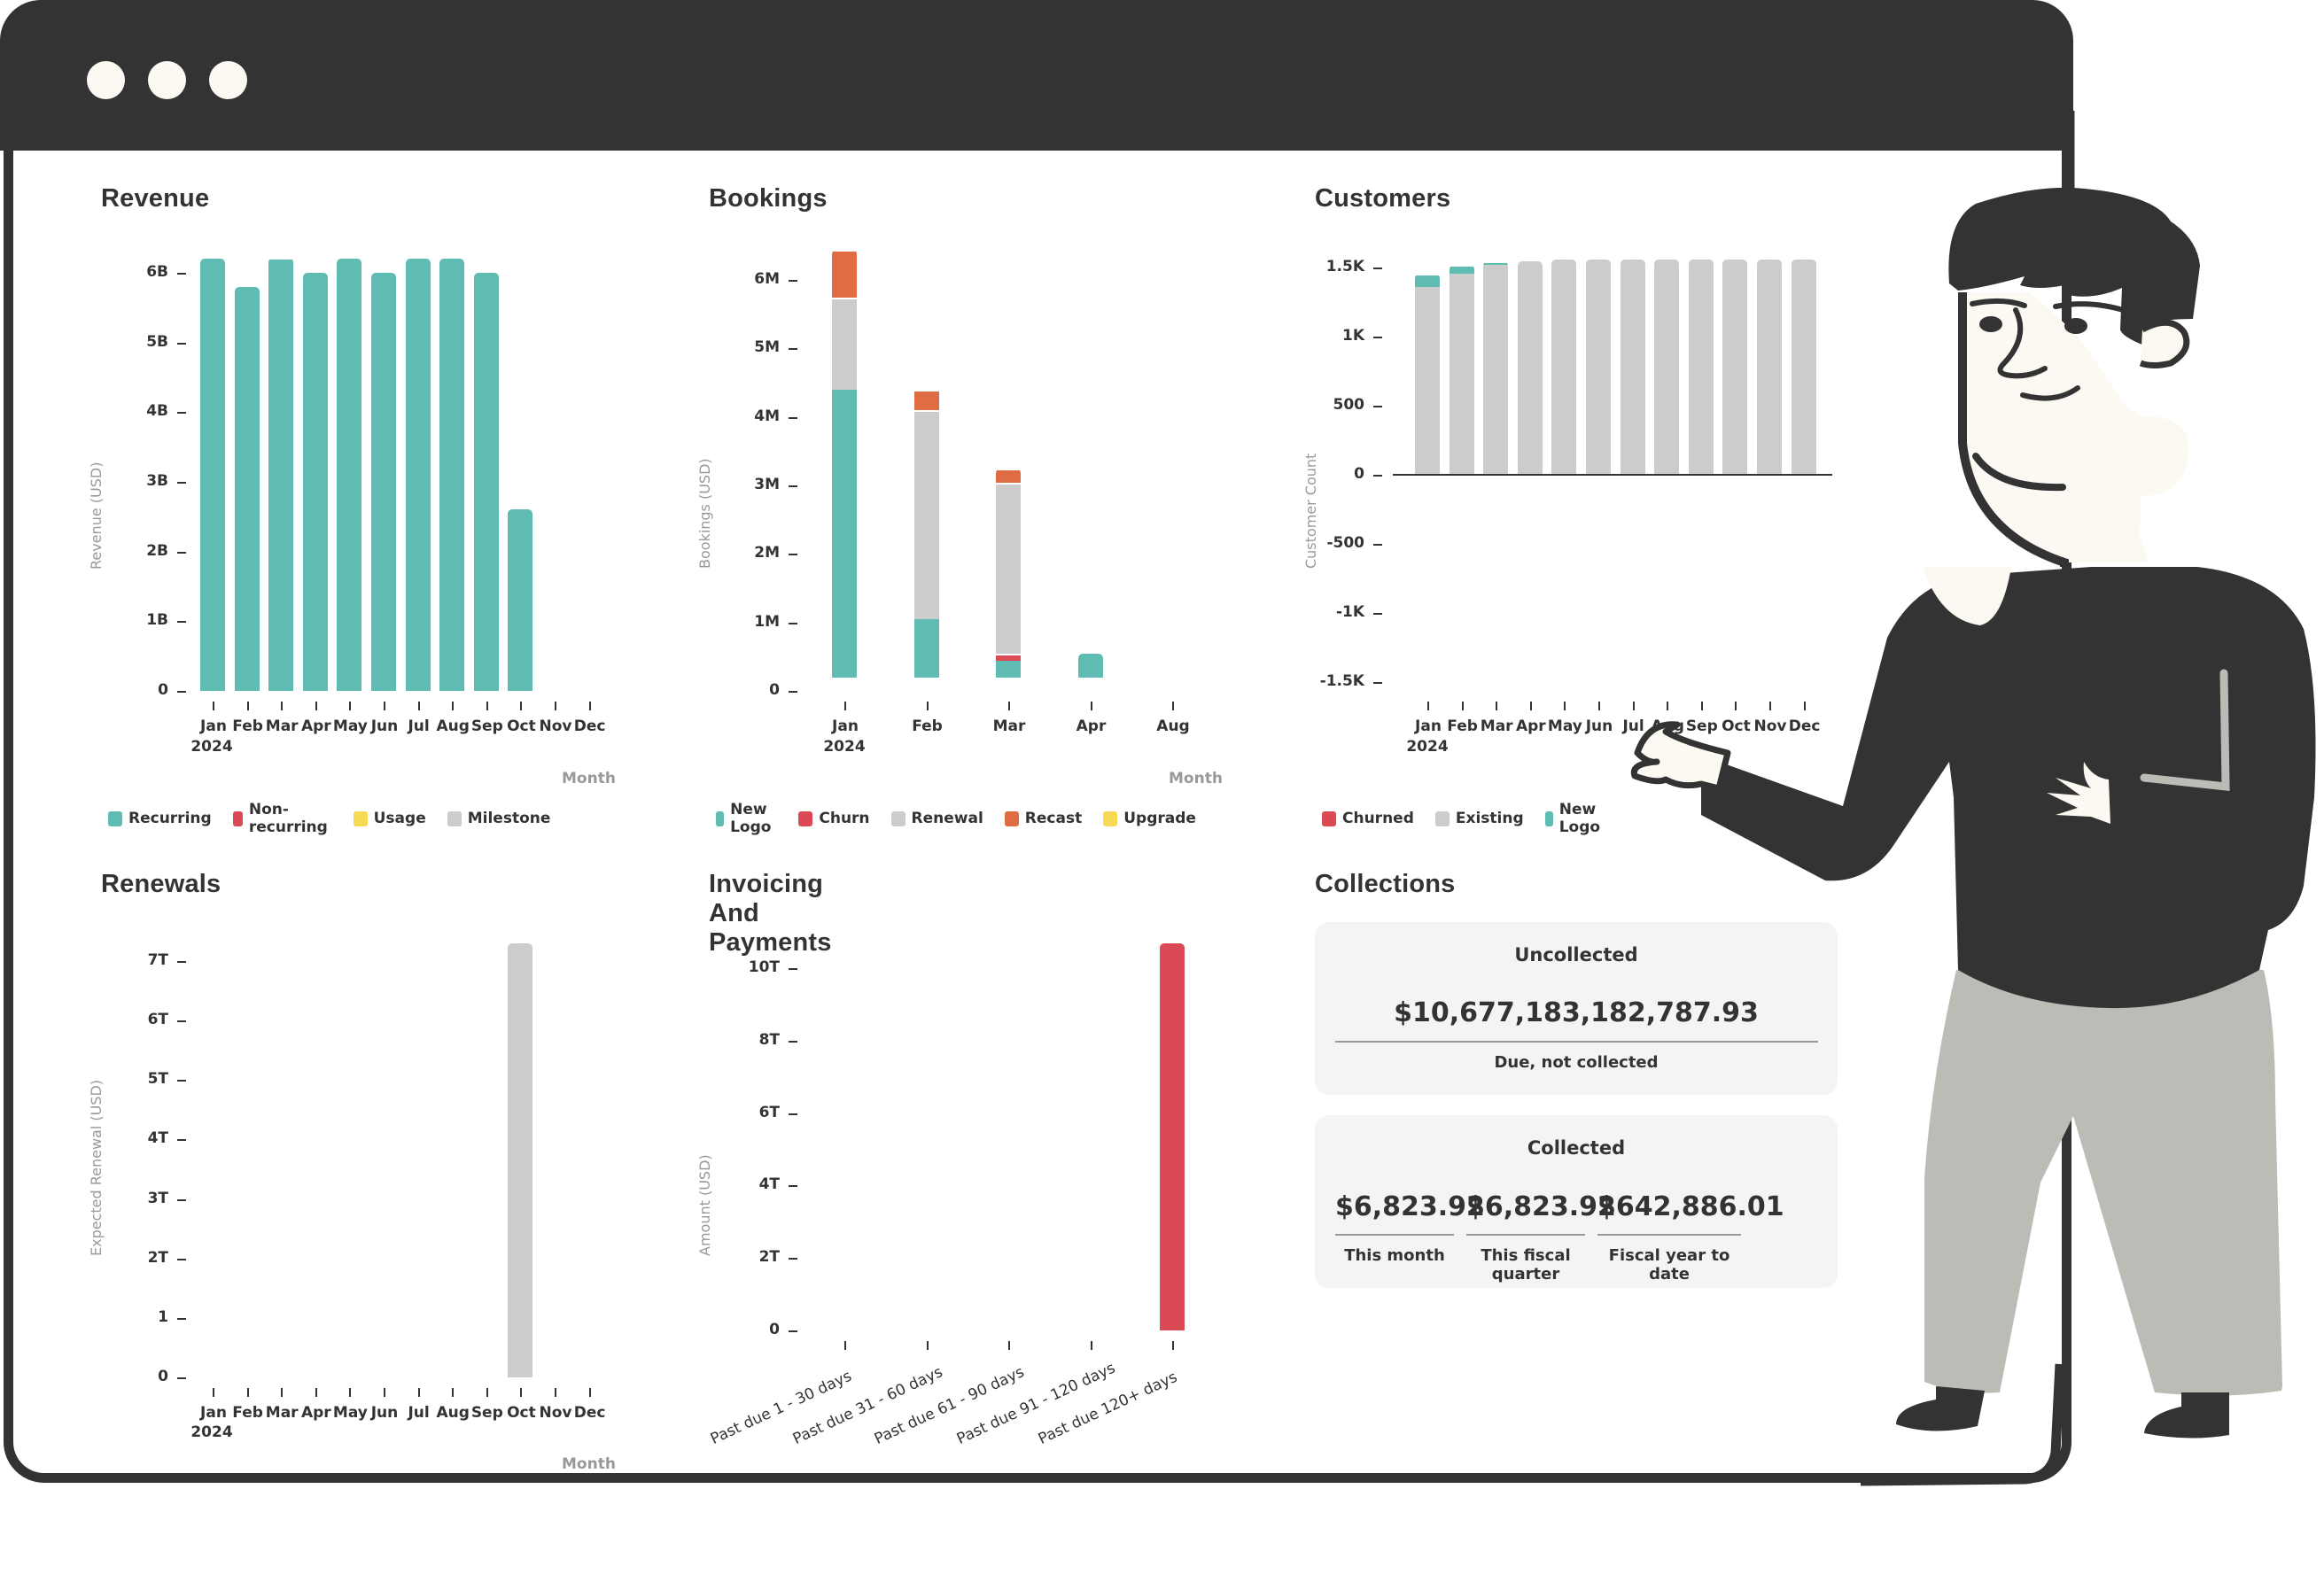  Describe the element at coordinates (1669, 1264) in the screenshot. I see `collected-fytd-caption: Fiscal year to date` at that location.